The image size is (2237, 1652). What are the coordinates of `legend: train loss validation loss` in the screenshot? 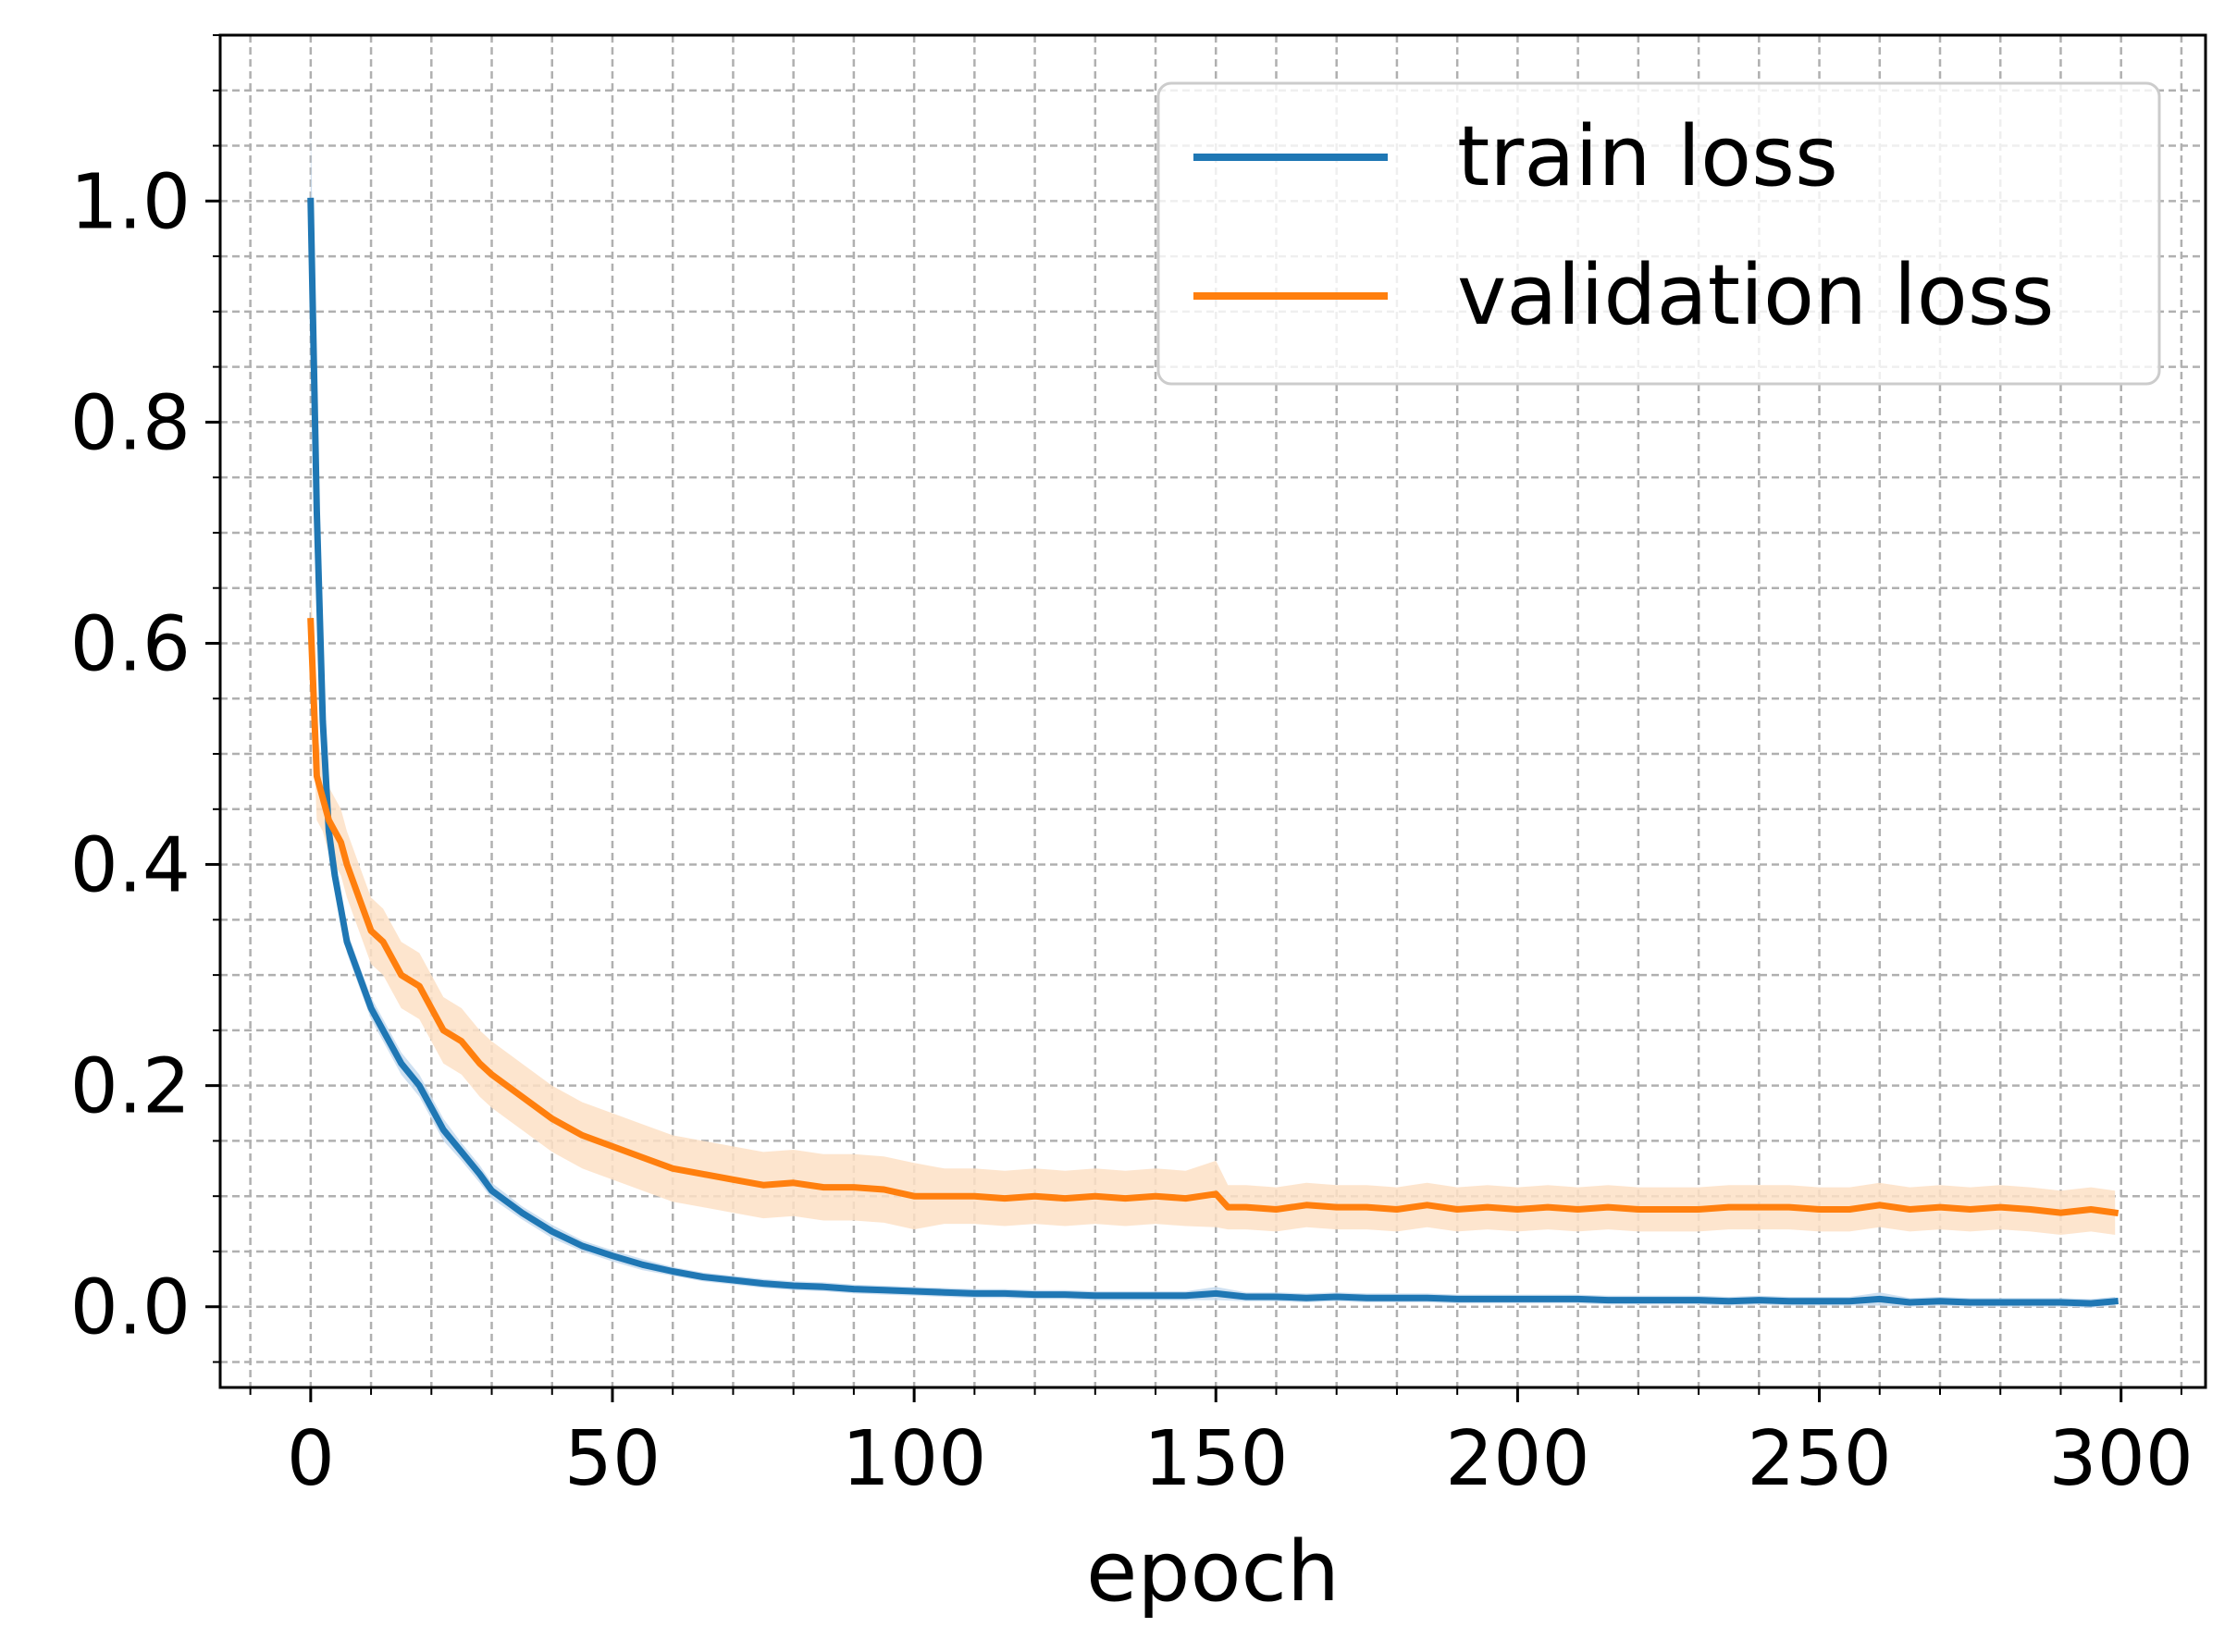 It's located at (1659, 234).